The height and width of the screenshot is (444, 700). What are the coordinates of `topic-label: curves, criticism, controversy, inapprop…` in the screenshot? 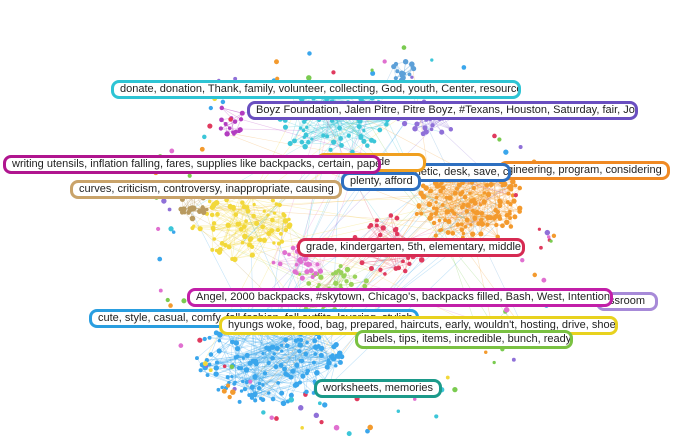 It's located at (206, 189).